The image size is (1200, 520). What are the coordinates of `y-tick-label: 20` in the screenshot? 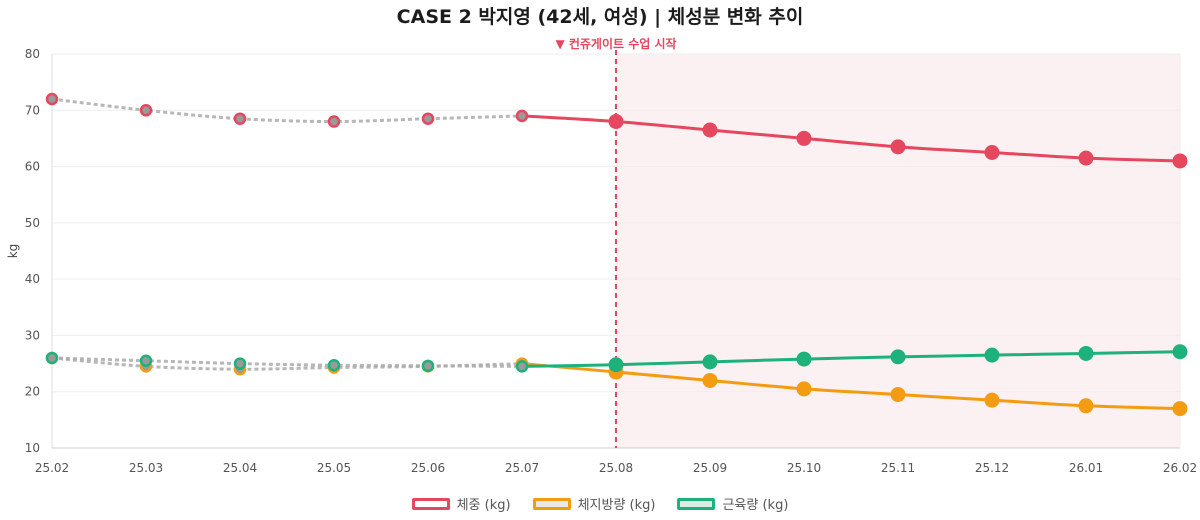 It's located at (32, 392).